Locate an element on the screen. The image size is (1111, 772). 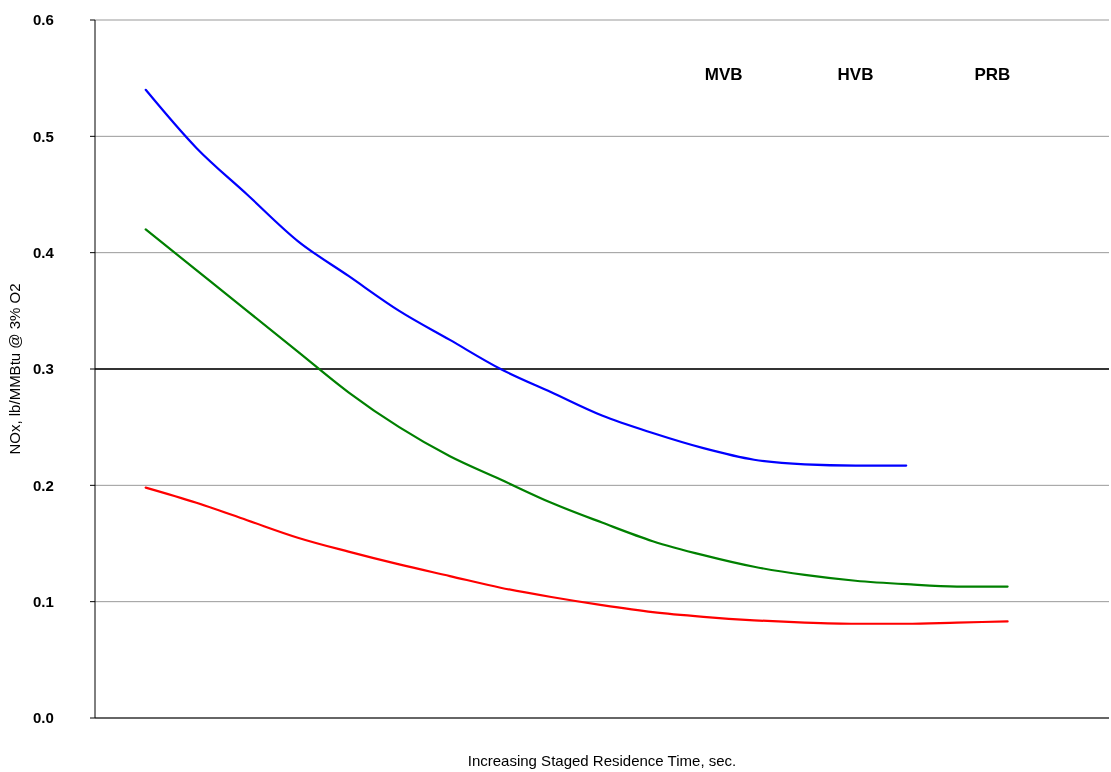
annotation: HVB is located at coordinates (855, 74).